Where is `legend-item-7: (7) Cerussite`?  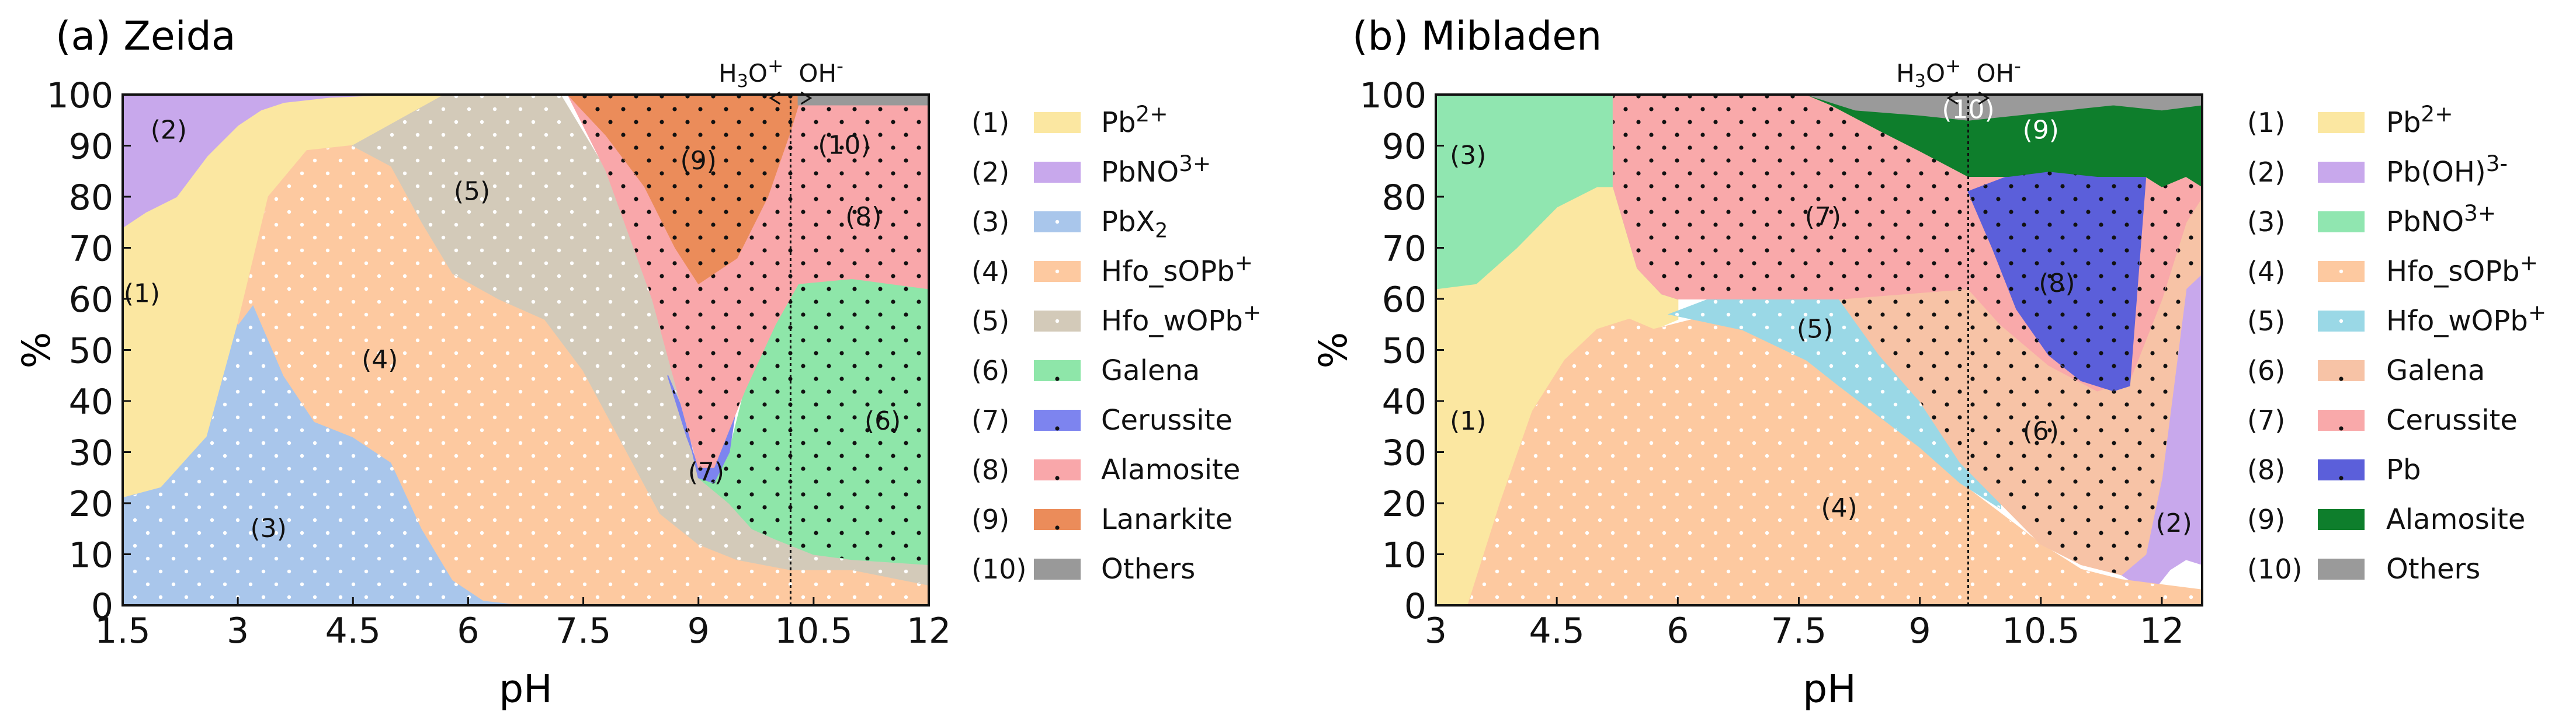
legend-item-7: (7) Cerussite is located at coordinates (2382, 420).